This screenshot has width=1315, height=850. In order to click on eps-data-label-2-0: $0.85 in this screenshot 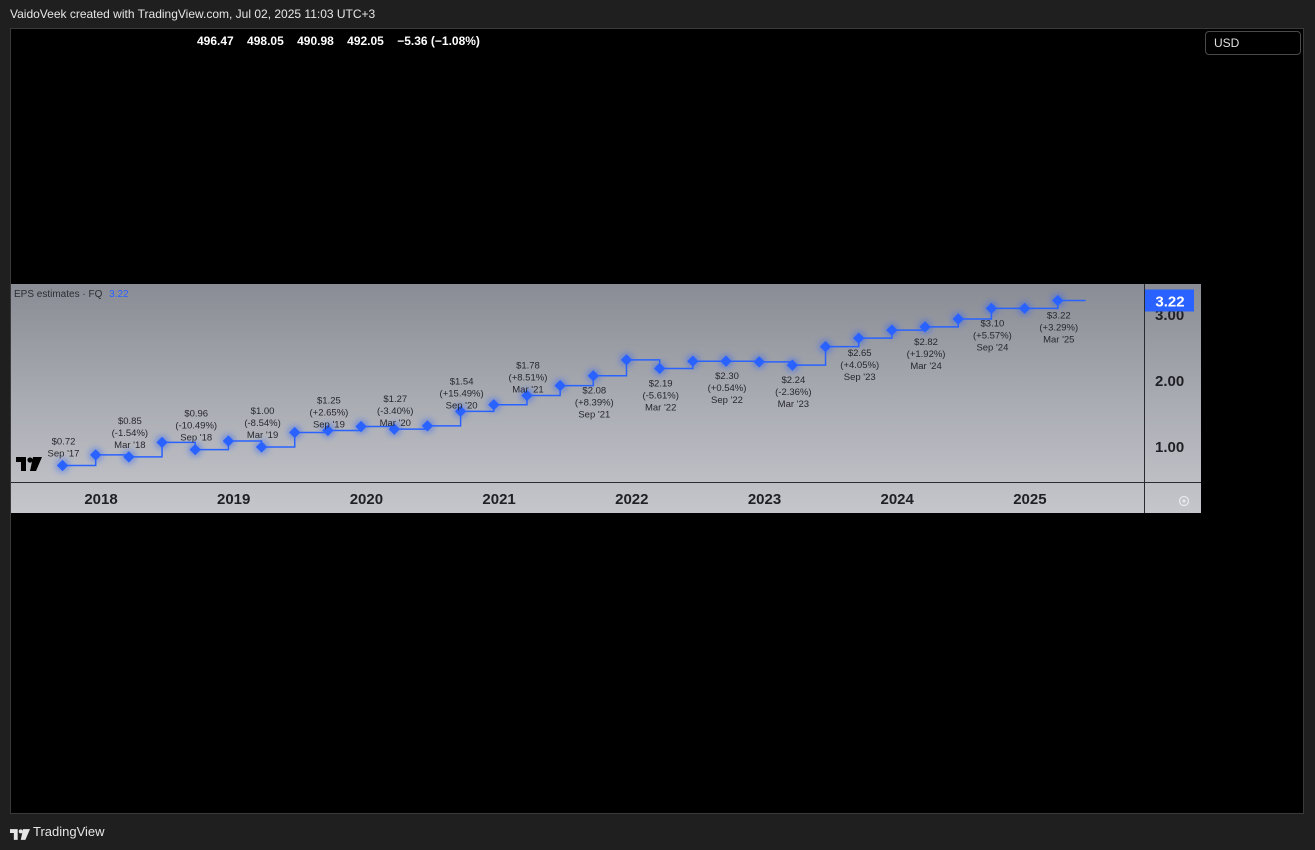, I will do `click(130, 421)`.